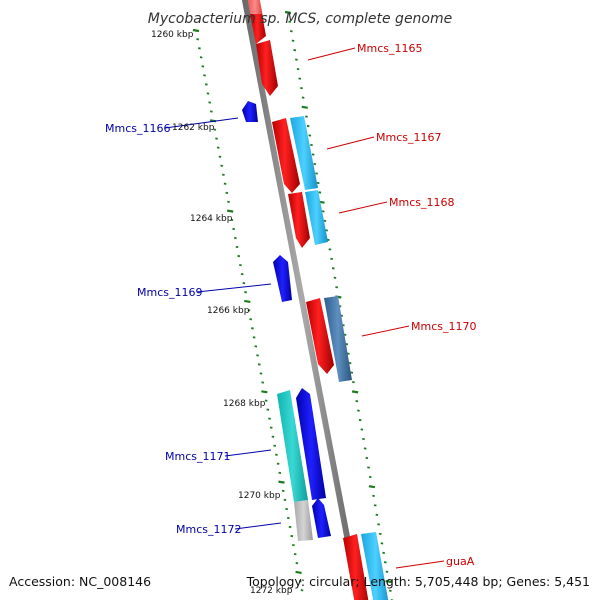 The height and width of the screenshot is (600, 600). Describe the element at coordinates (137, 128) in the screenshot. I see `gene-label-mmcs-1166: Mmcs_1166` at that location.